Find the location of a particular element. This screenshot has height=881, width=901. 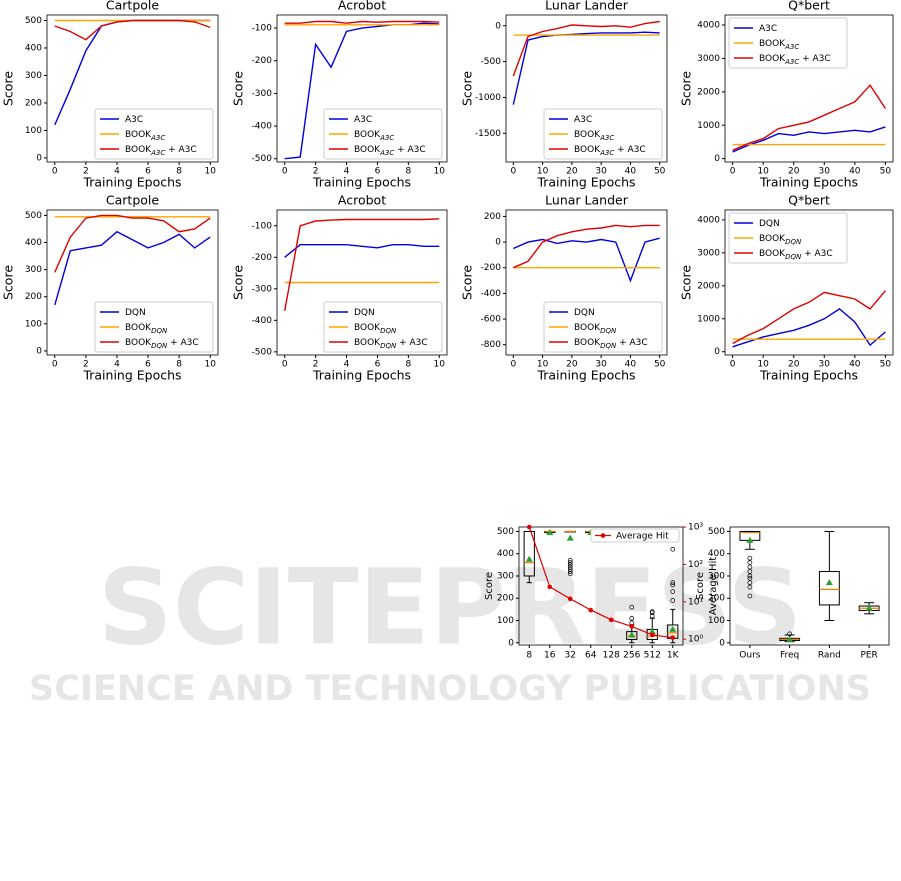

x-tick-label: 8 is located at coordinates (179, 365).